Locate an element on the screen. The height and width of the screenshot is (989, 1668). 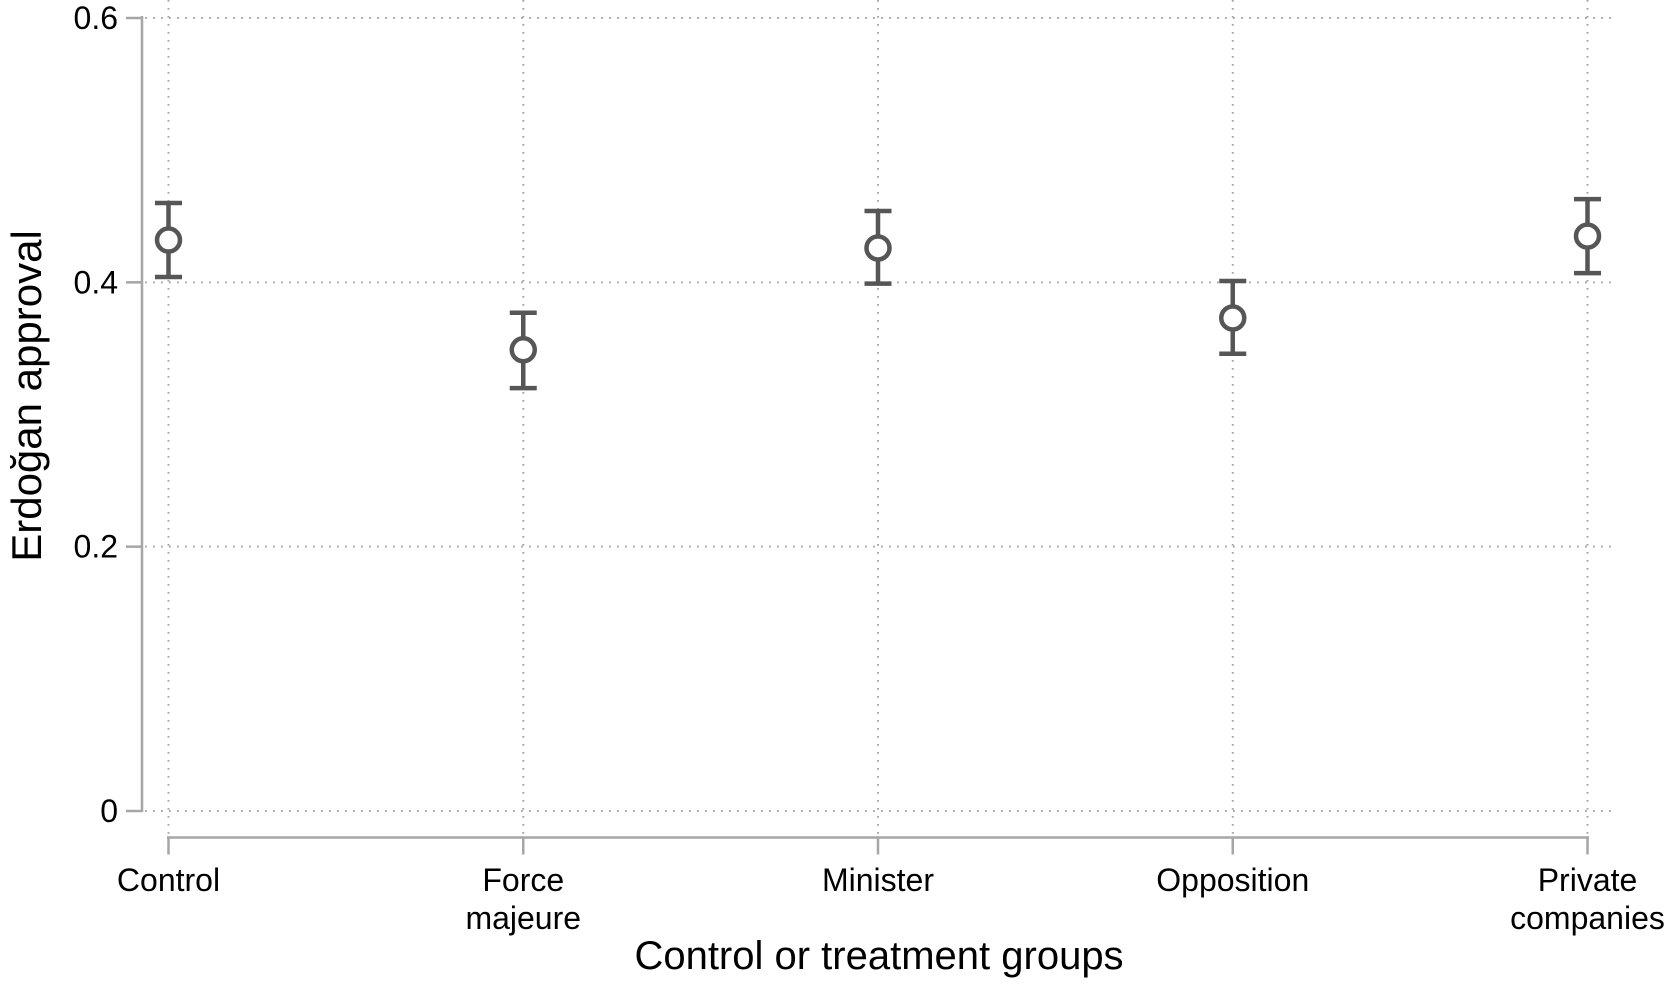
y-tick-label: 0 is located at coordinates (109, 811).